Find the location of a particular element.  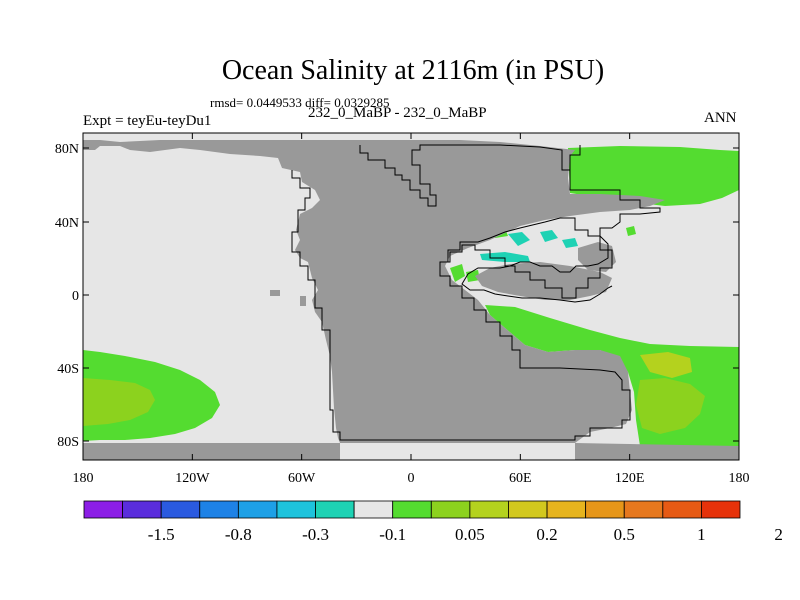

colorbar-label: 0.05 is located at coordinates (470, 534).